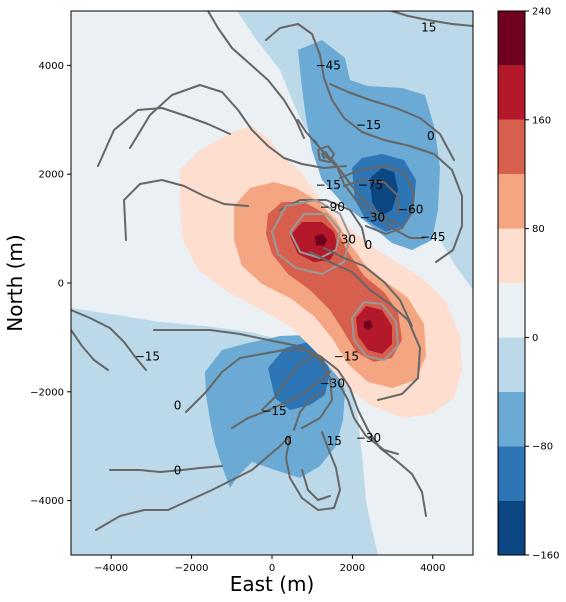 This screenshot has height=602, width=566. Describe the element at coordinates (15, 282) in the screenshot. I see `y-axis-title: North (m)` at that location.